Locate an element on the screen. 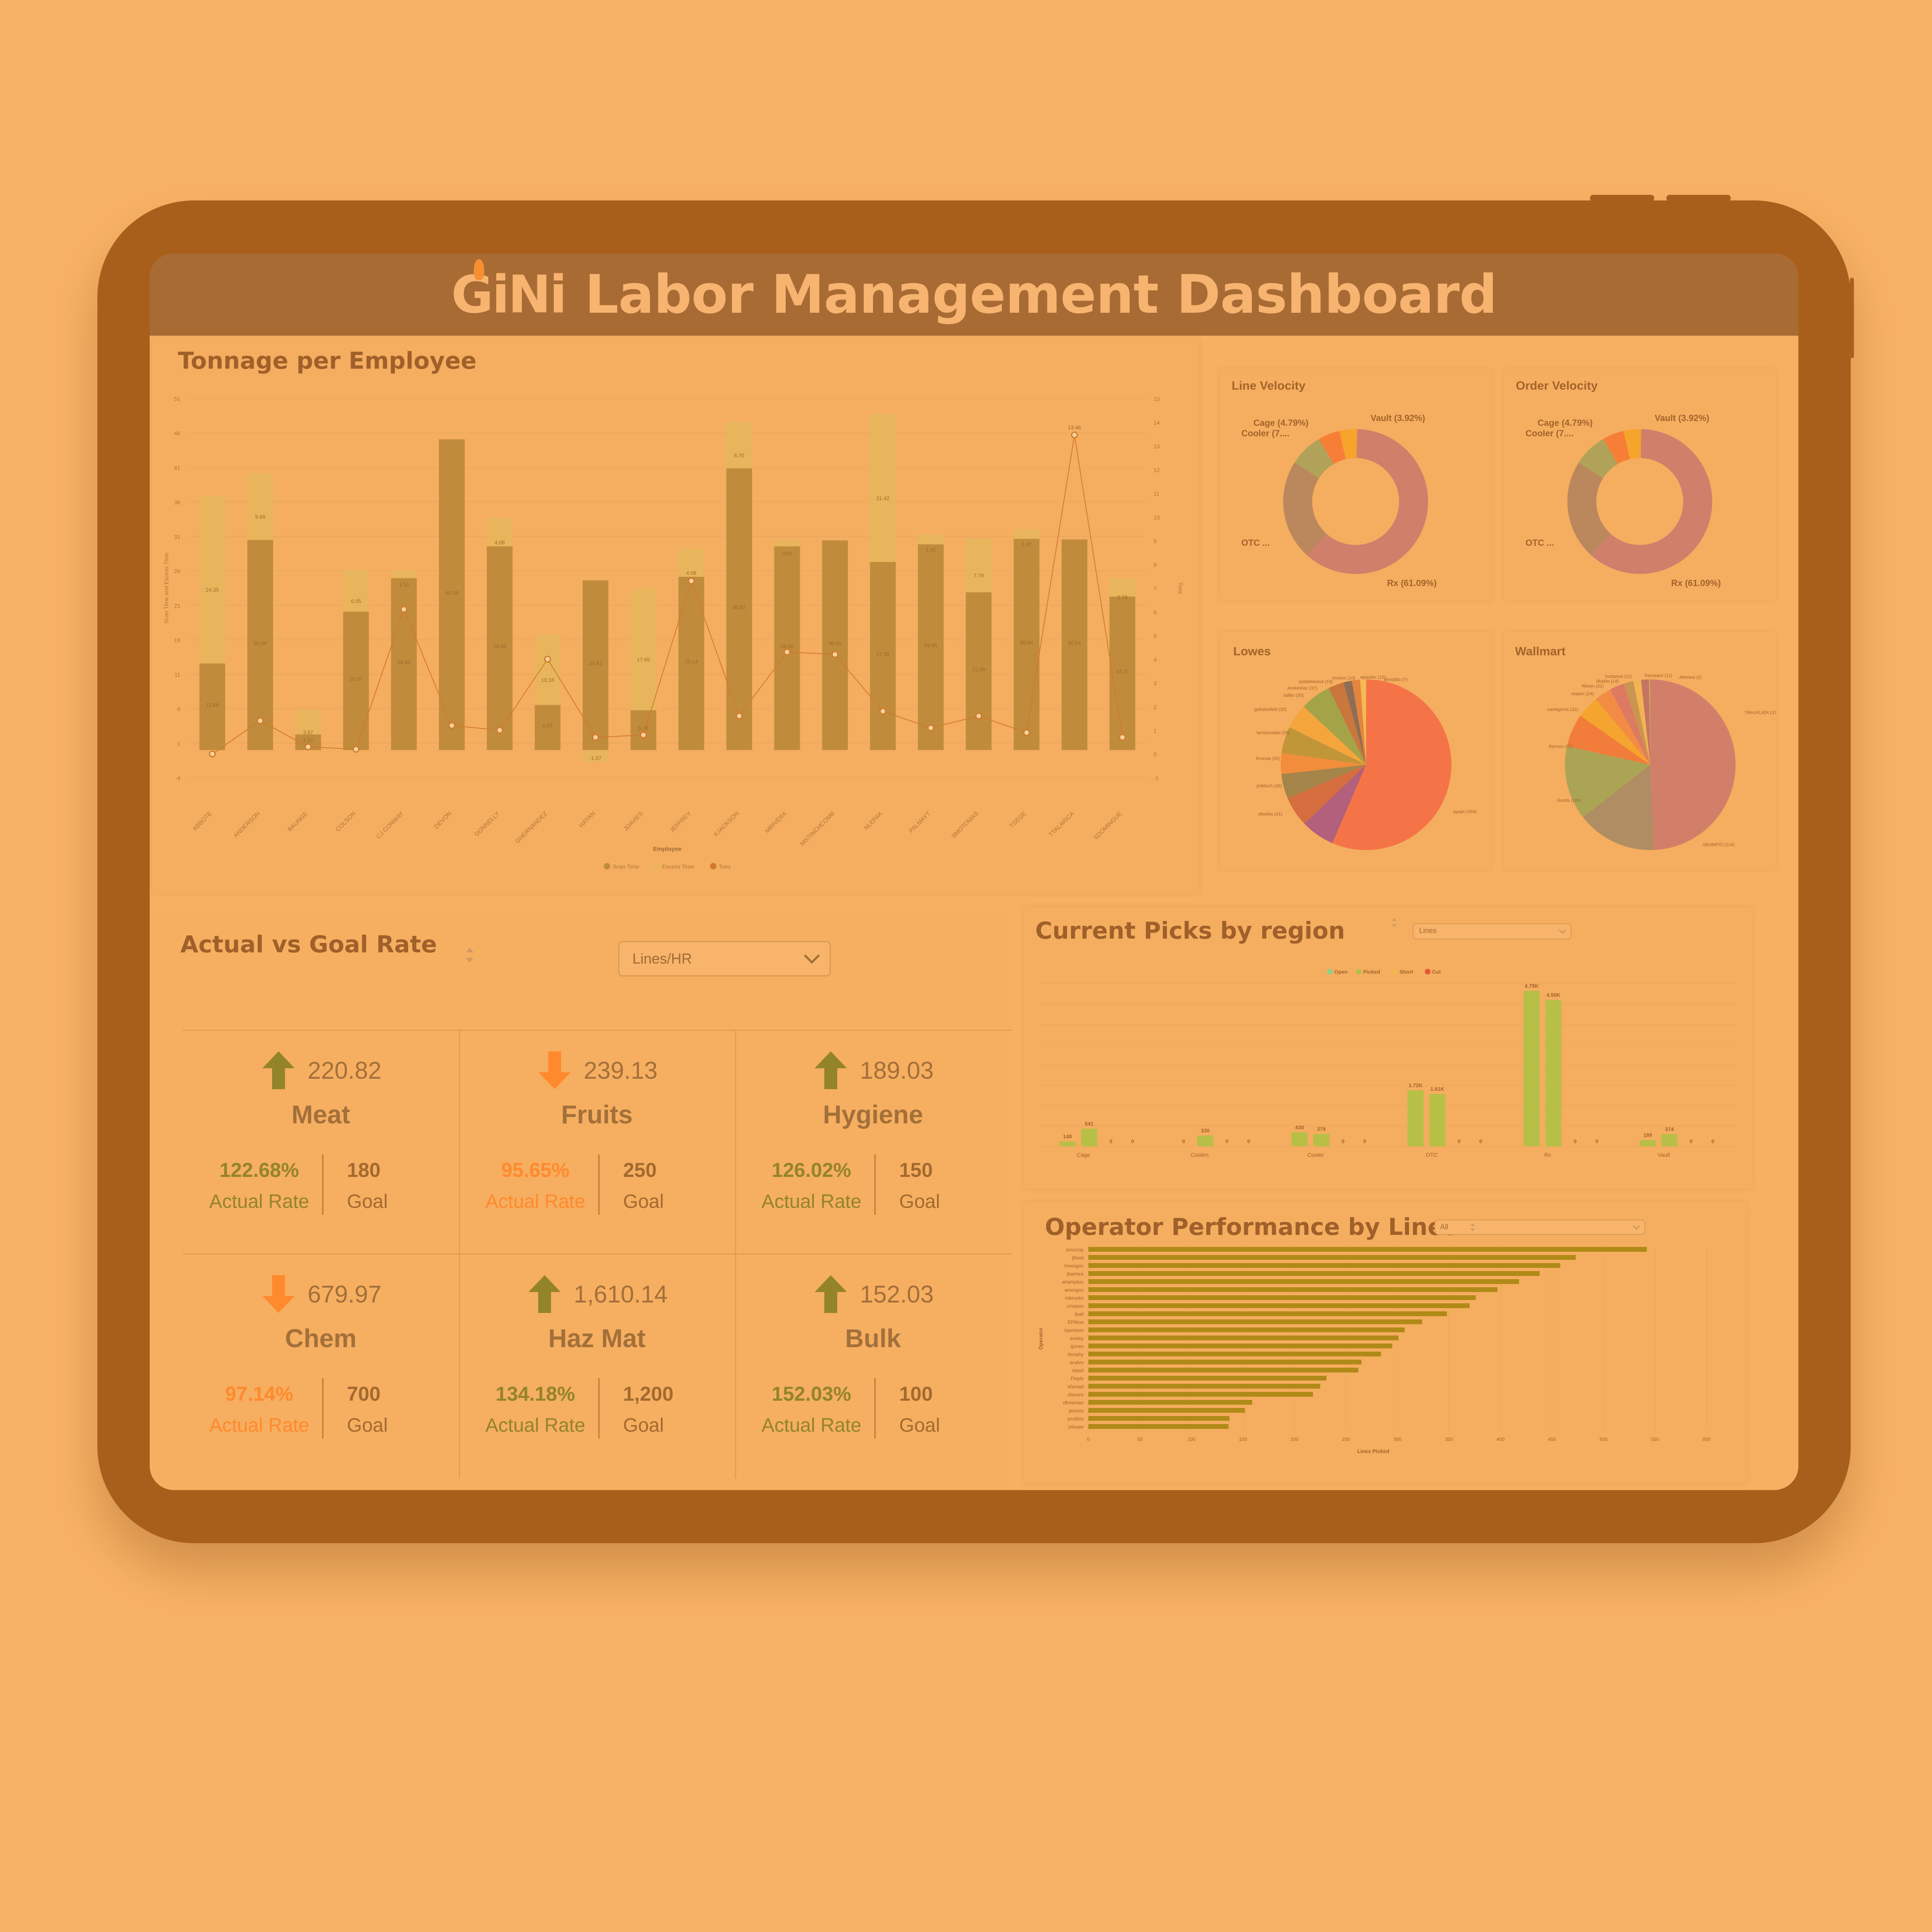  y-tick-label: -4 is located at coordinates (178, 778).